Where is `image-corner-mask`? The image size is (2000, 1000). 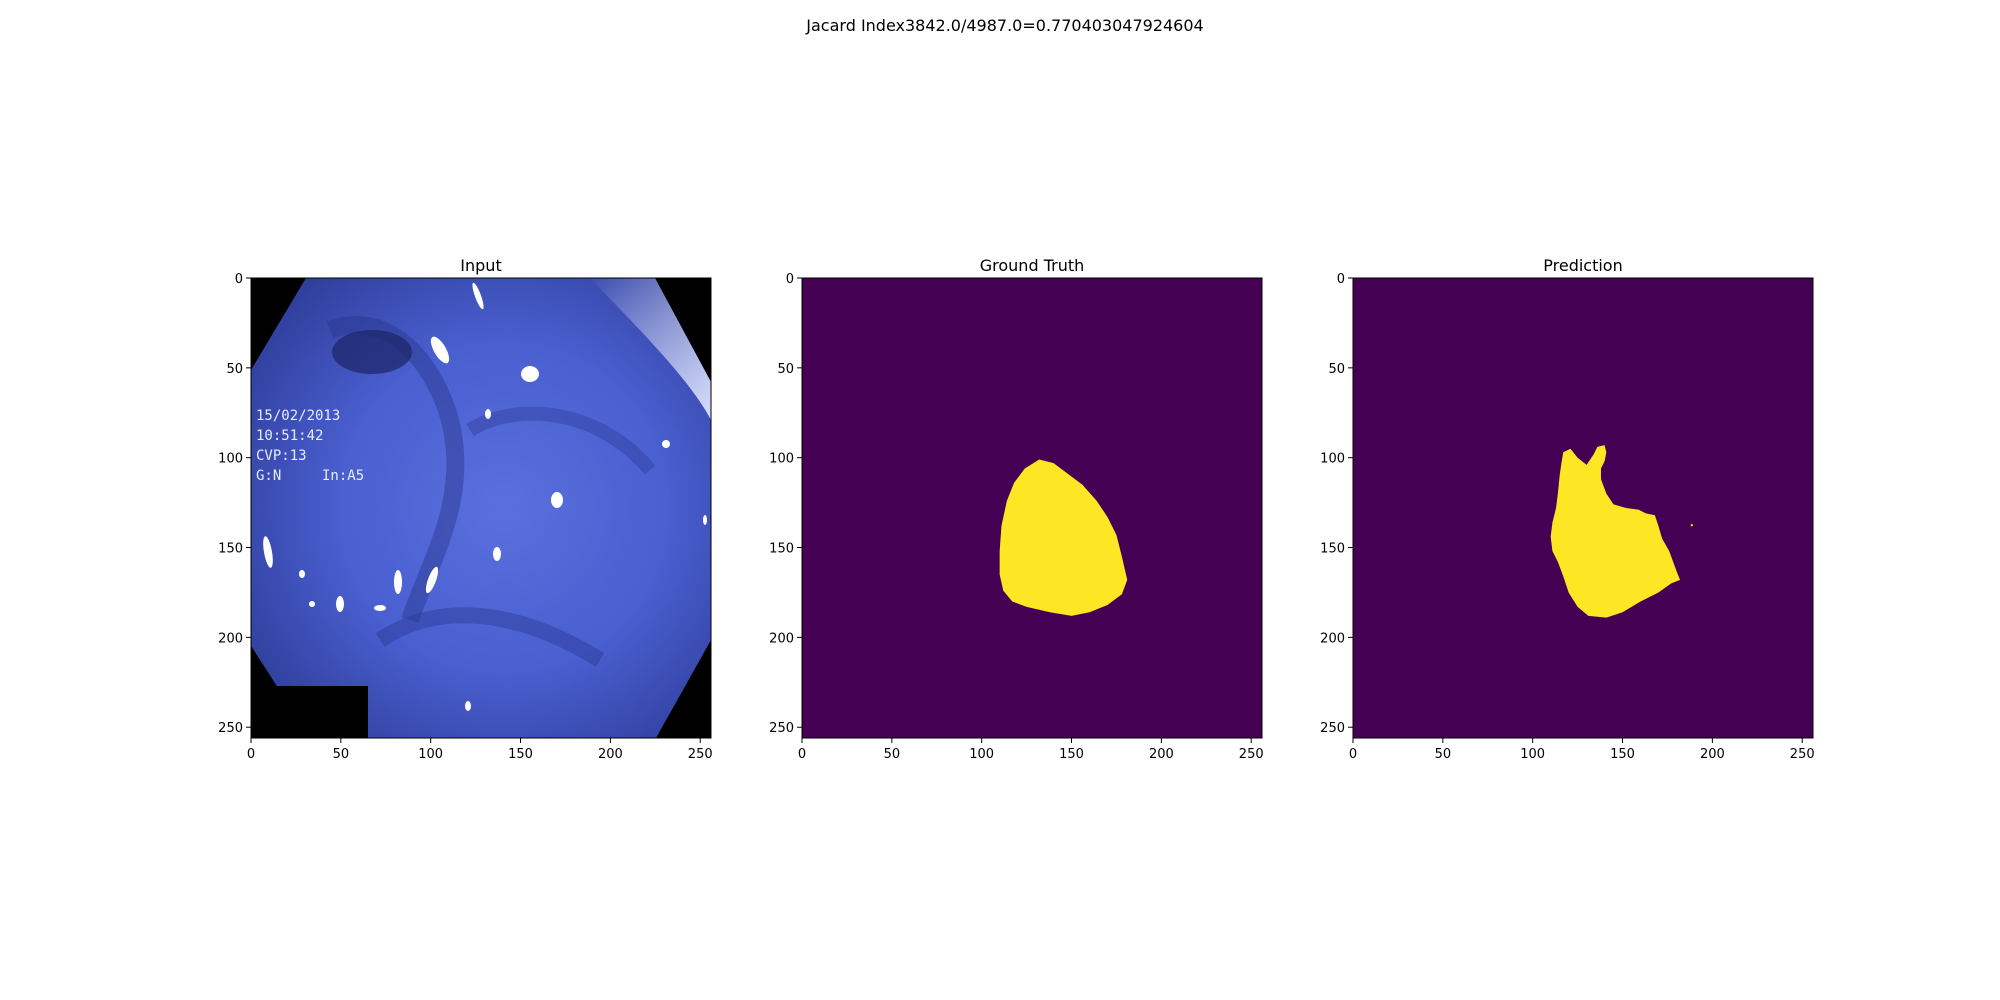 image-corner-mask is located at coordinates (280, 692).